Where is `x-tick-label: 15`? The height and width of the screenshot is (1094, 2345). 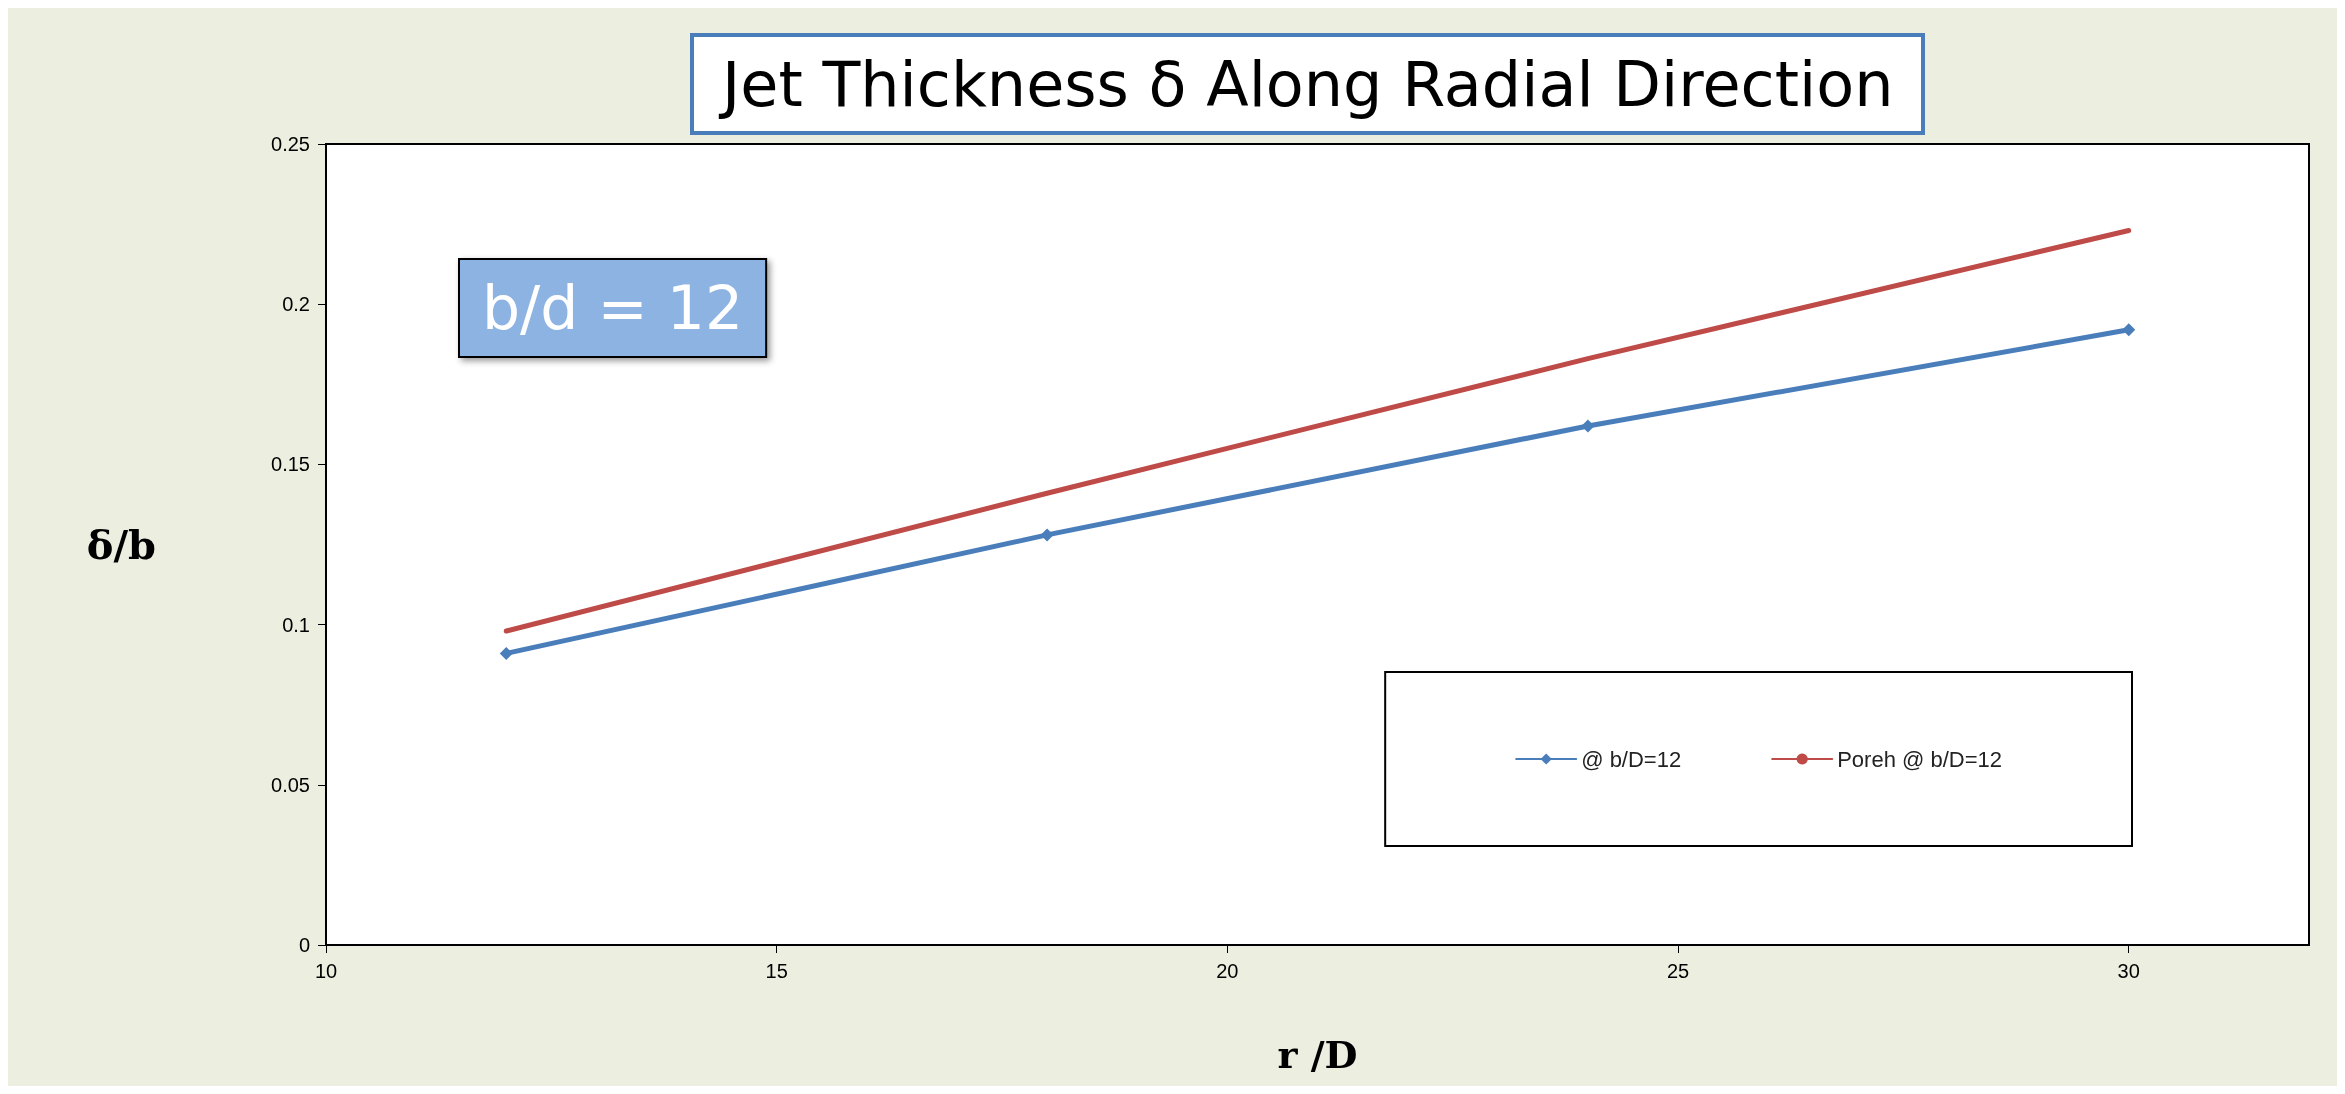
x-tick-label: 15 is located at coordinates (776, 971).